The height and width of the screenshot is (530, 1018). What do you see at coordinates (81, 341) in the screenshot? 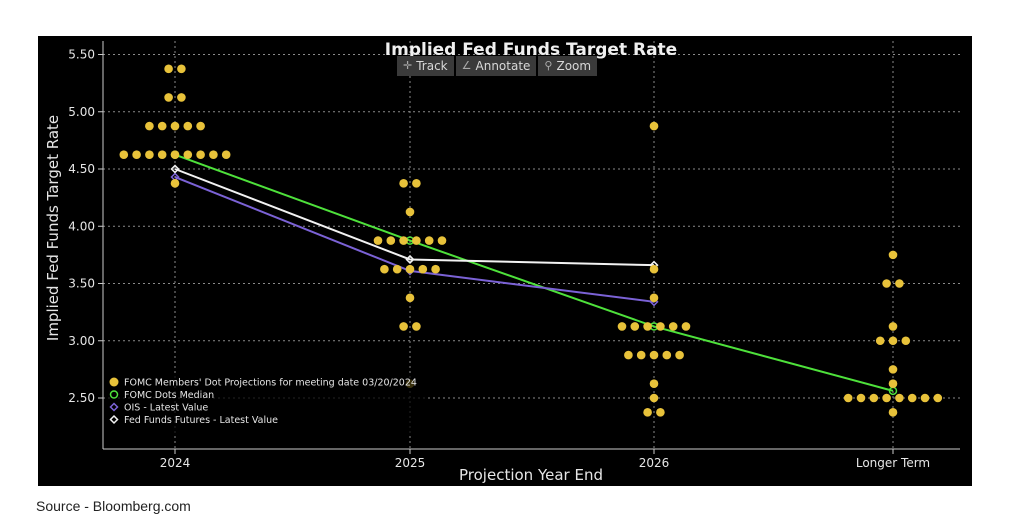
I see `y-tick-label: 3.00` at bounding box center [81, 341].